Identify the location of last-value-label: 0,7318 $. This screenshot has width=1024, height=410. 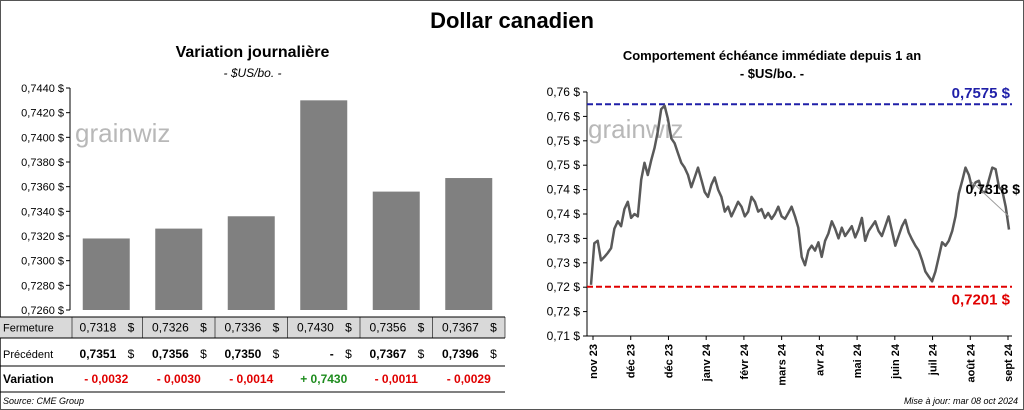
(993, 189).